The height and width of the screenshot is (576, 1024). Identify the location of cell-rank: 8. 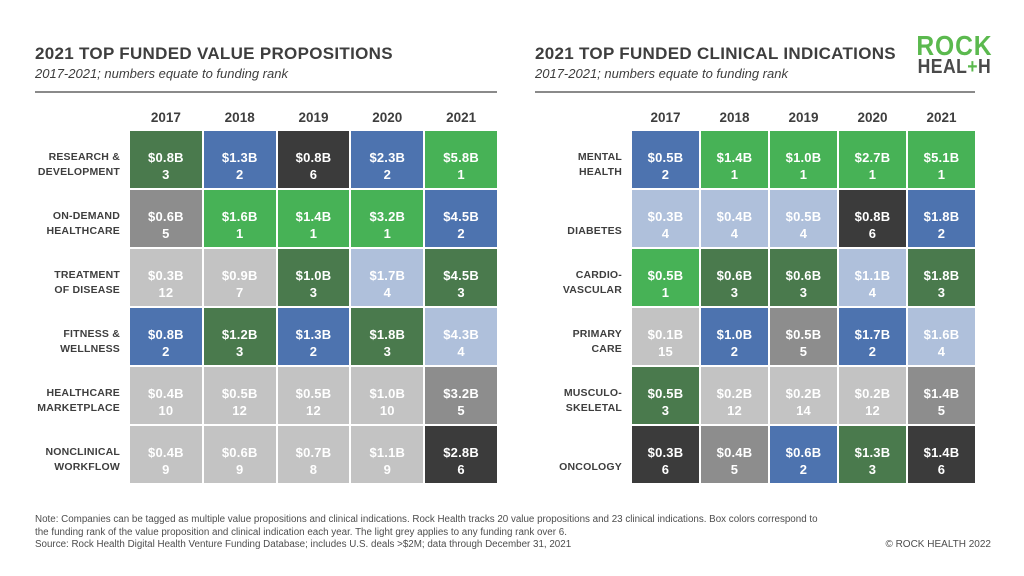
(313, 469).